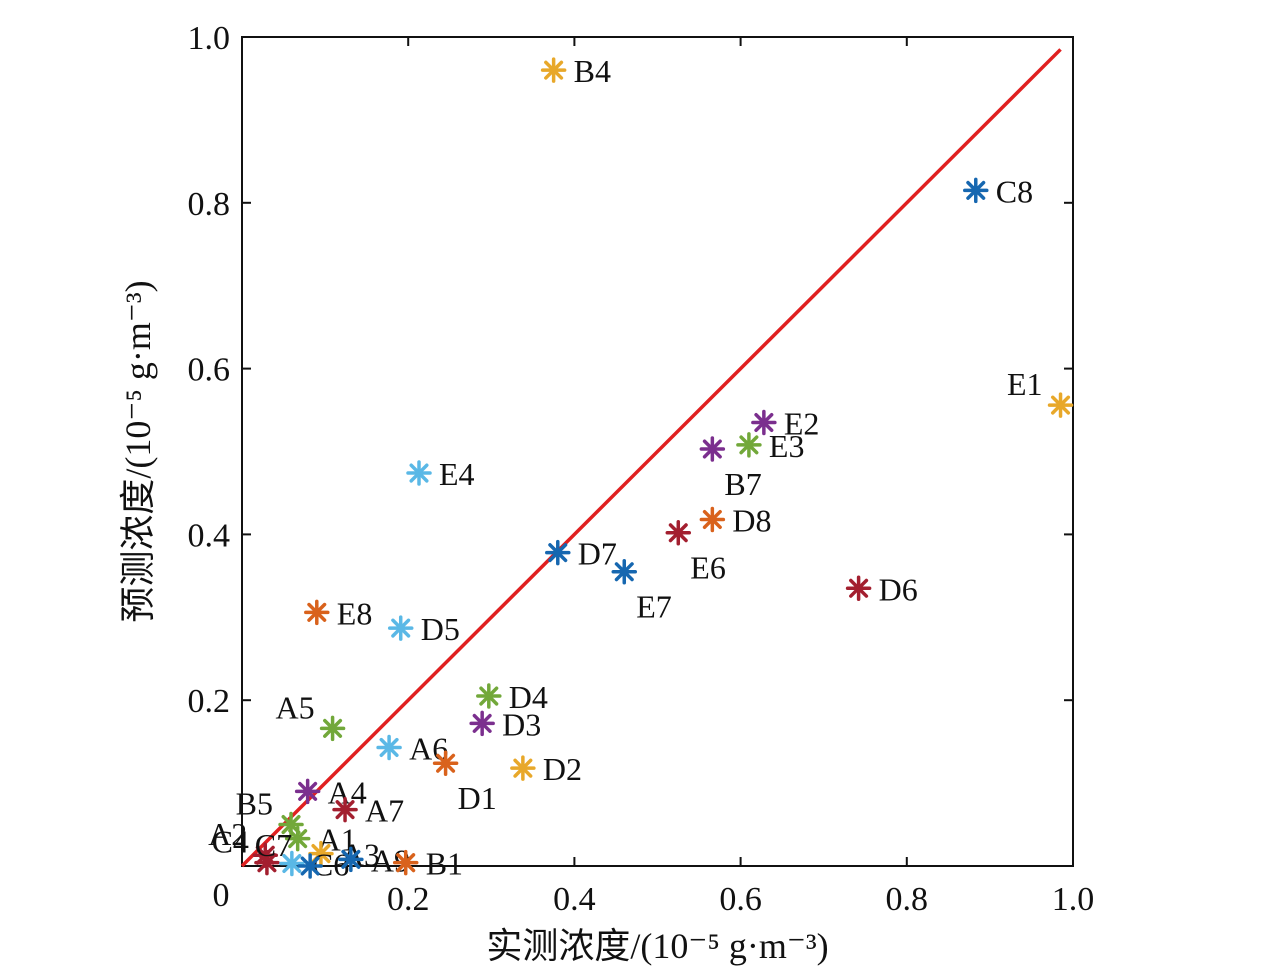 The width and height of the screenshot is (1276, 978). Describe the element at coordinates (294, 707) in the screenshot. I see `point-label: A5` at that location.